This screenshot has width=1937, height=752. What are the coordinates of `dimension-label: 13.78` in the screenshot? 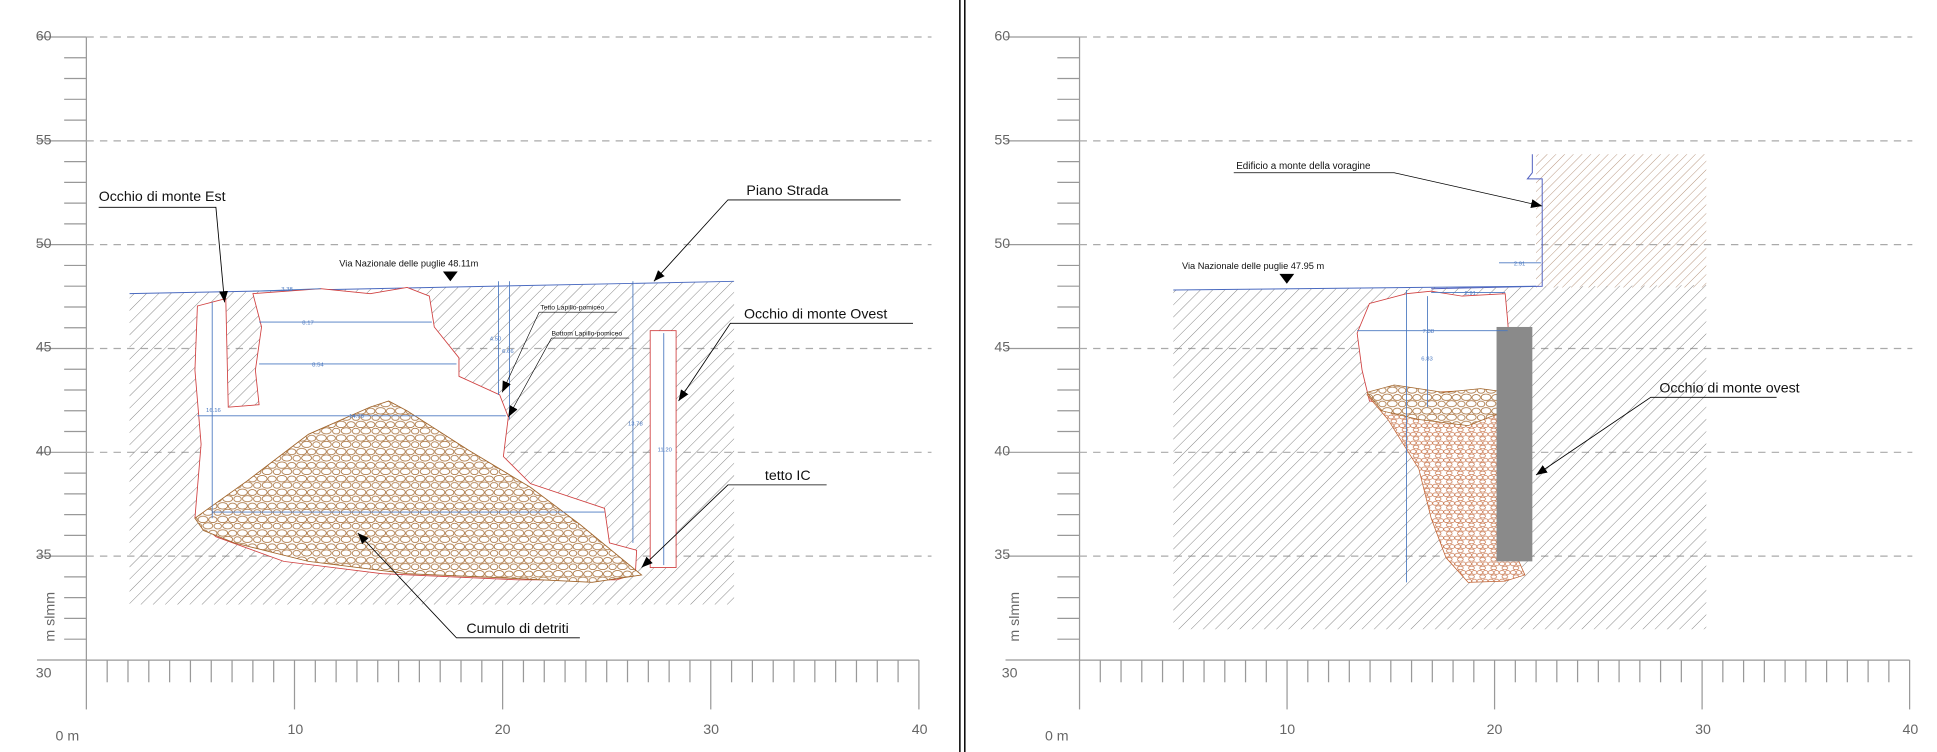 It's located at (635, 425).